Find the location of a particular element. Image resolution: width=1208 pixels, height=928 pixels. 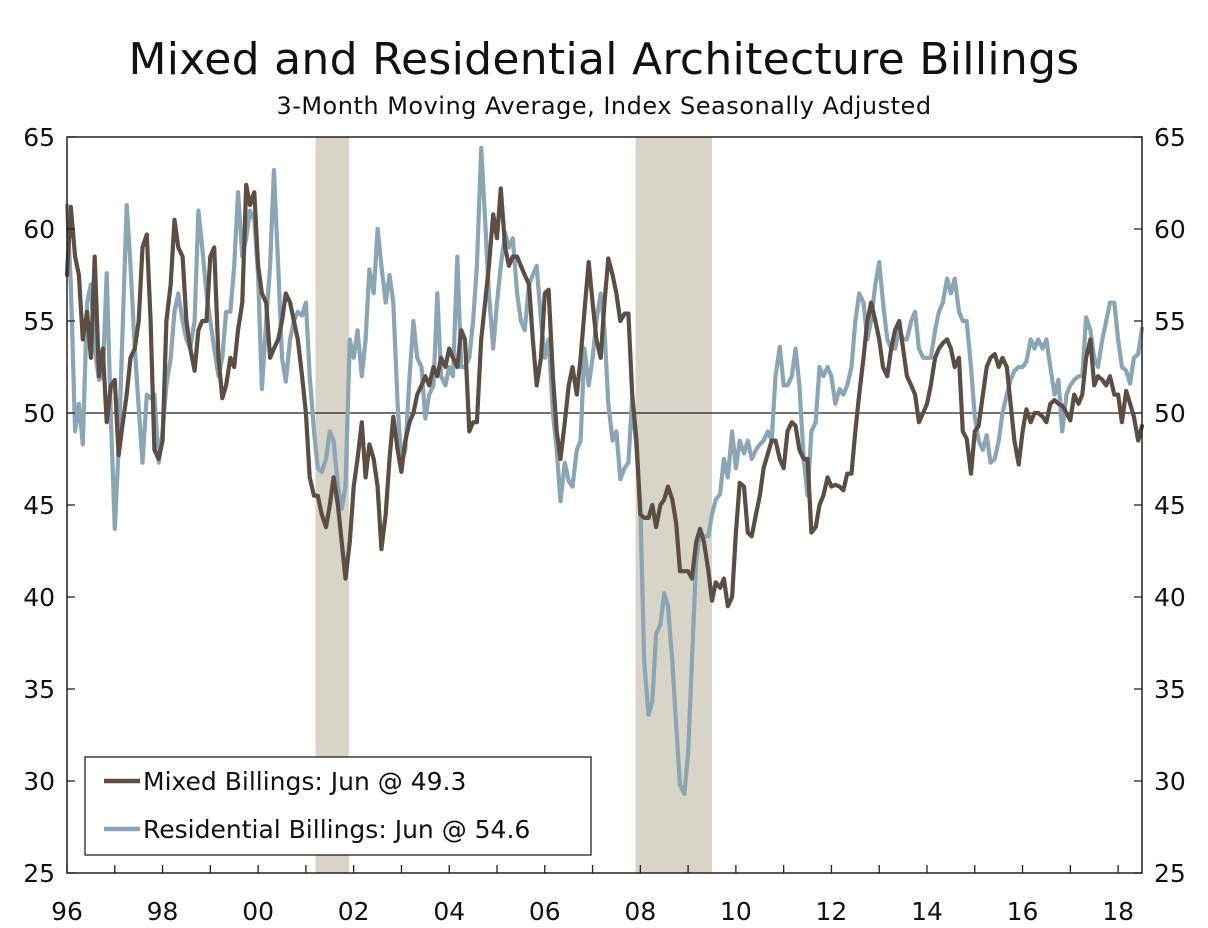

y-tick-label-right: 60 is located at coordinates (1170, 229).